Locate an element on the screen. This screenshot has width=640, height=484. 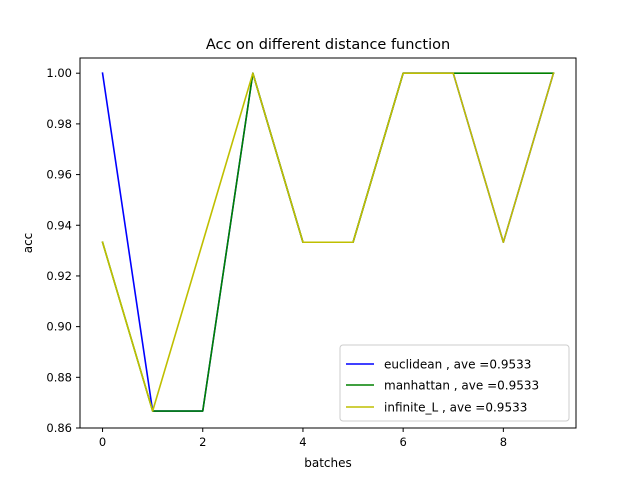
legend-label-infinite-l: infinite_L , ave =0.9533 is located at coordinates (455, 408).